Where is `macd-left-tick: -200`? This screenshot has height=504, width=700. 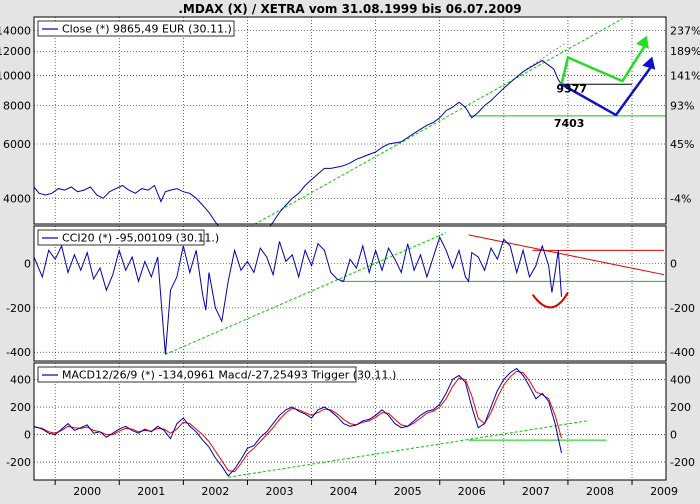
macd-left-tick: -200 is located at coordinates (18, 462).